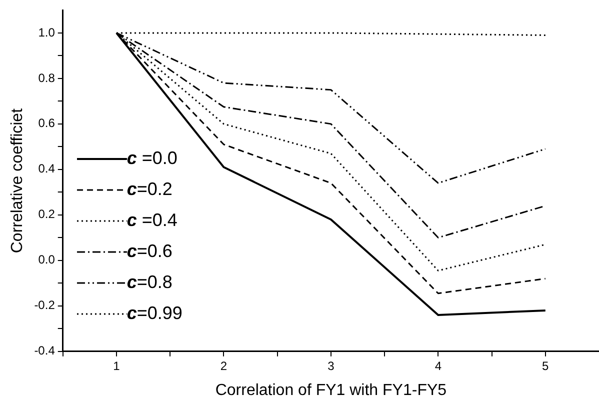 The image size is (599, 408). What do you see at coordinates (546, 365) in the screenshot?
I see `x-tick-label: 5` at bounding box center [546, 365].